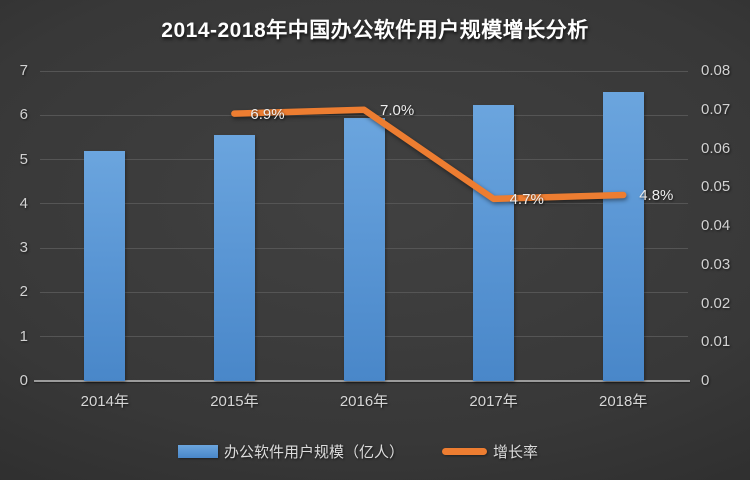 The image size is (750, 480). I want to click on y-axis-left-tick: 6, so click(23, 115).